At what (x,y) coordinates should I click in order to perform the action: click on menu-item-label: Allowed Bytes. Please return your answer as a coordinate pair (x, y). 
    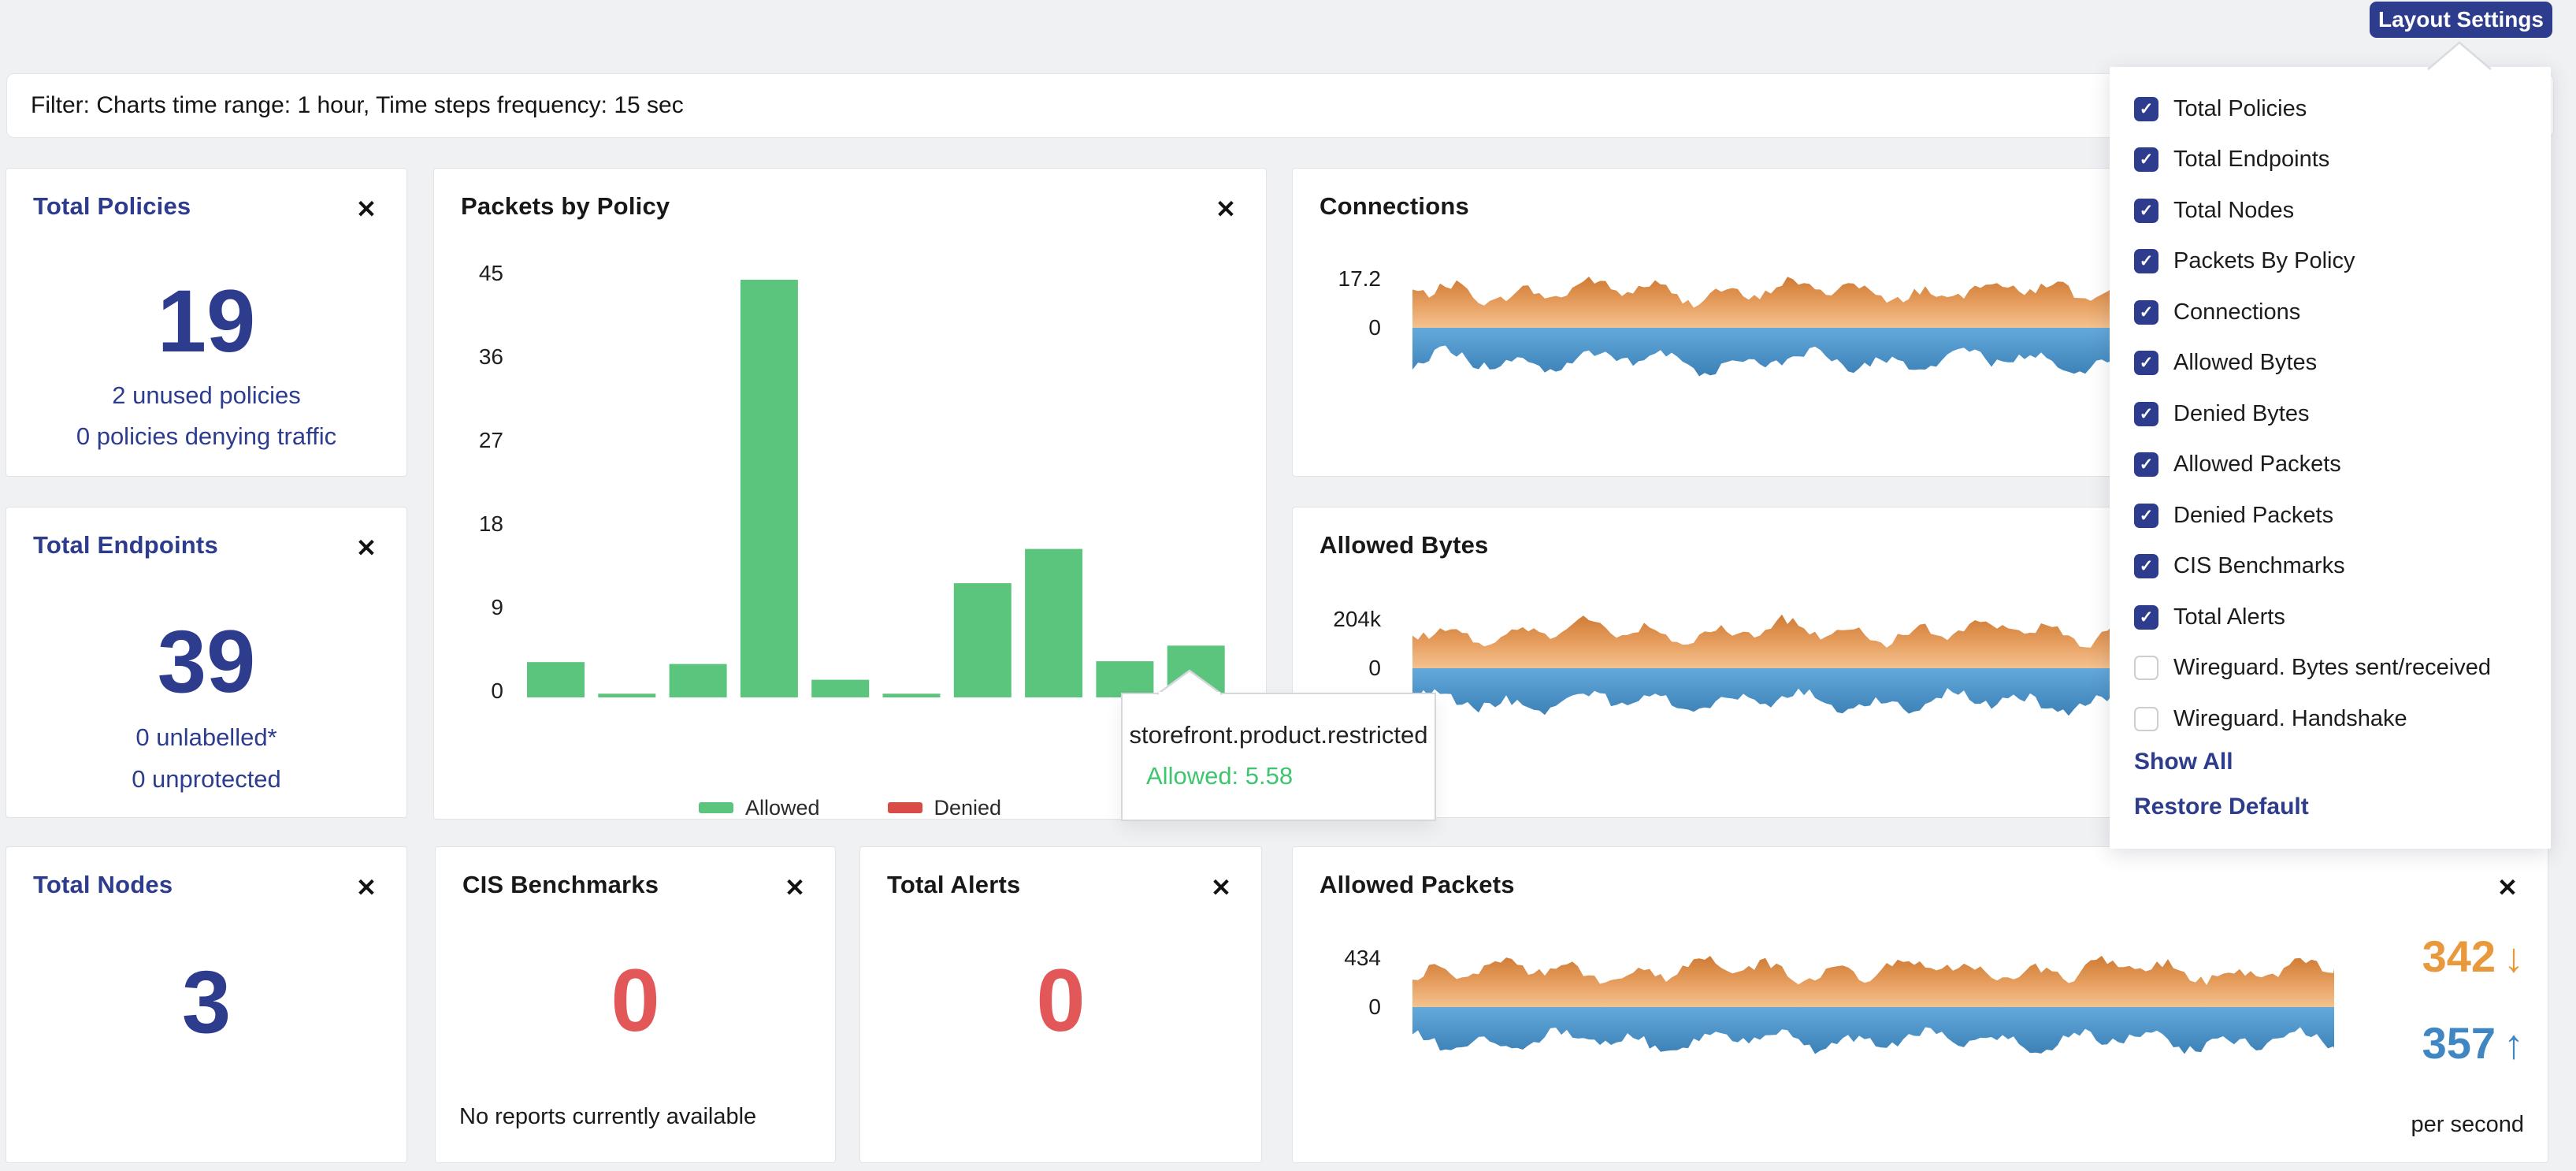
    Looking at the image, I should click on (2245, 363).